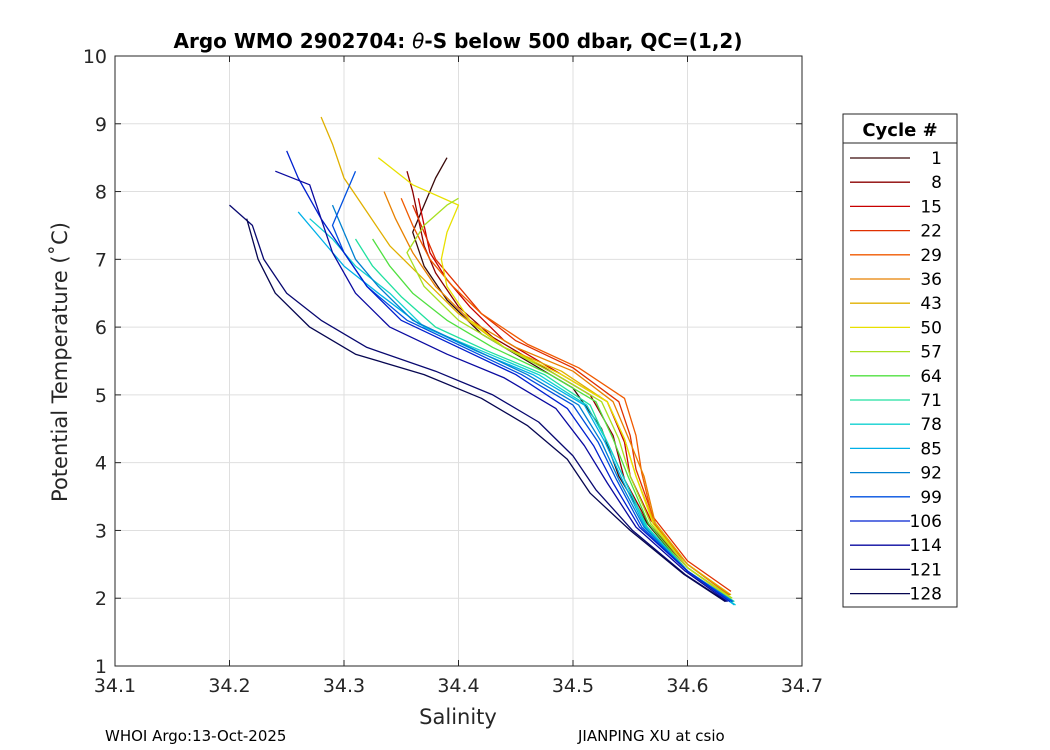 This screenshot has height=750, width=1050. I want to click on legend-label: 71, so click(931, 401).